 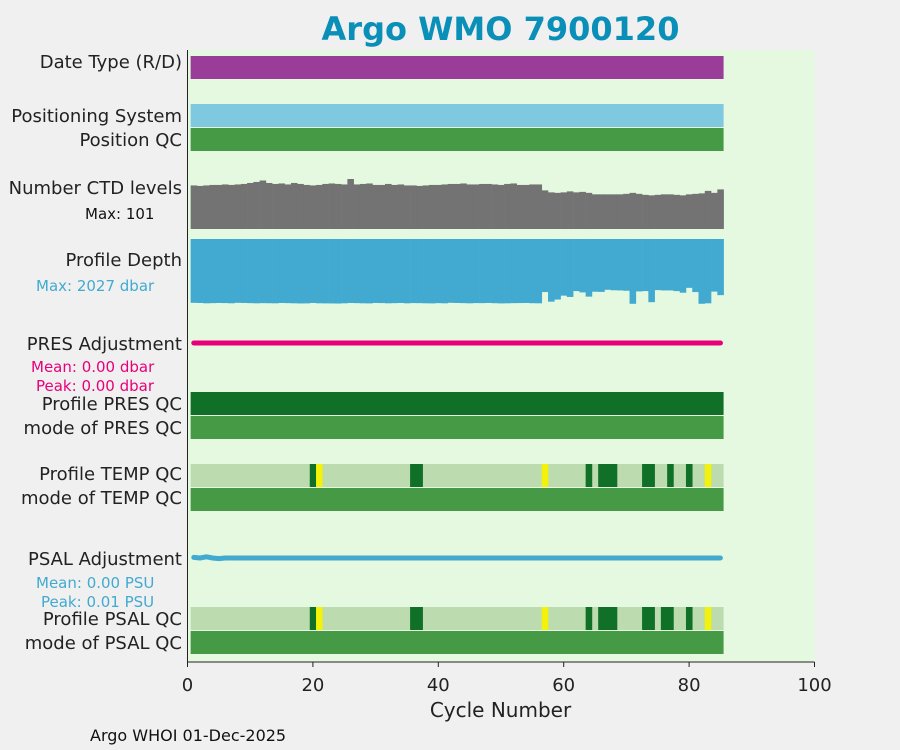 What do you see at coordinates (104, 559) in the screenshot?
I see `label-psal-adjustment: PSAL Adjustment` at bounding box center [104, 559].